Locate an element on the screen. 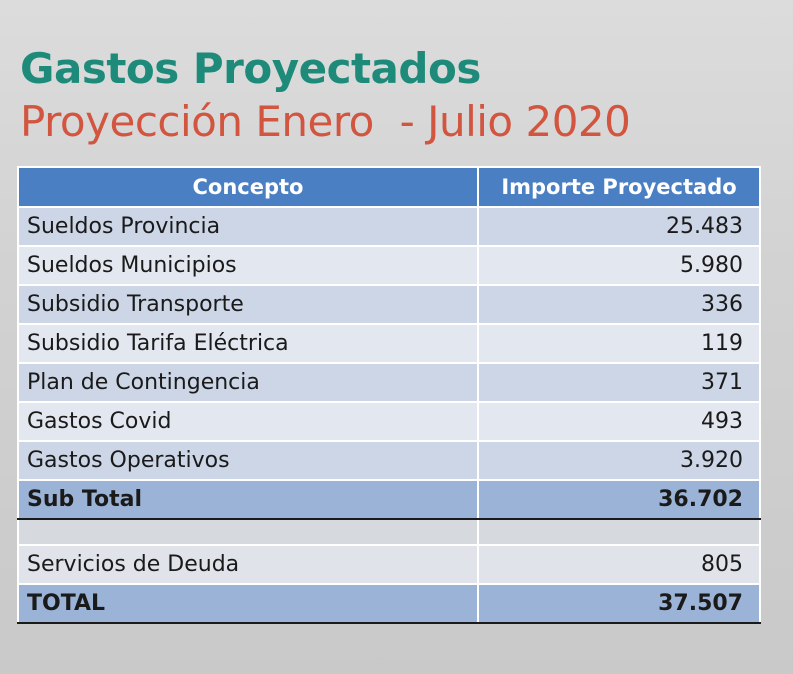  row-amount: 25.483 is located at coordinates (619, 226).